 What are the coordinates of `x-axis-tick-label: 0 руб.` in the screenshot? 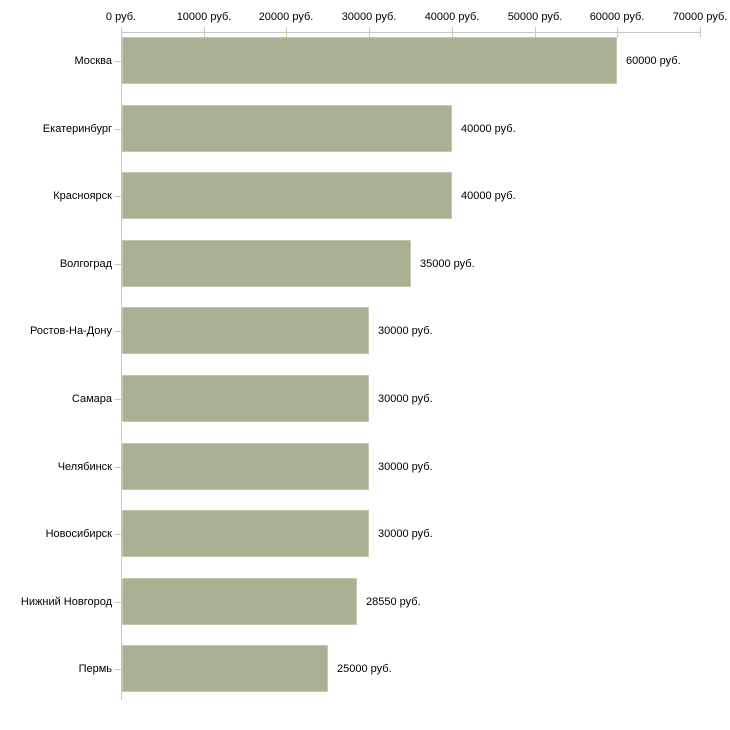 It's located at (121, 17).